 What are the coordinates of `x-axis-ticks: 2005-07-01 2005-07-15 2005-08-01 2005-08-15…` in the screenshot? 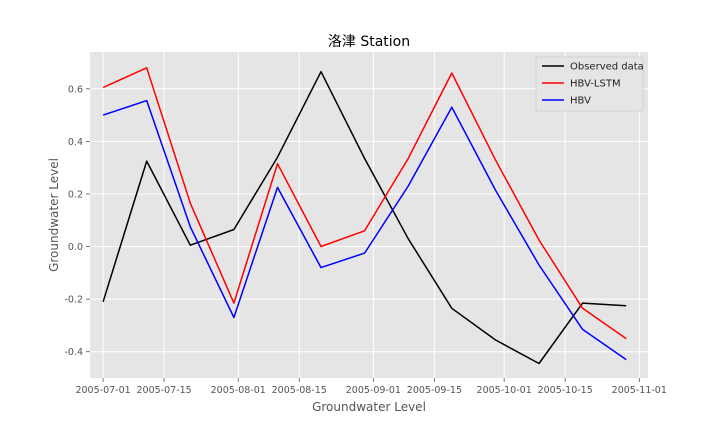 It's located at (371, 387).